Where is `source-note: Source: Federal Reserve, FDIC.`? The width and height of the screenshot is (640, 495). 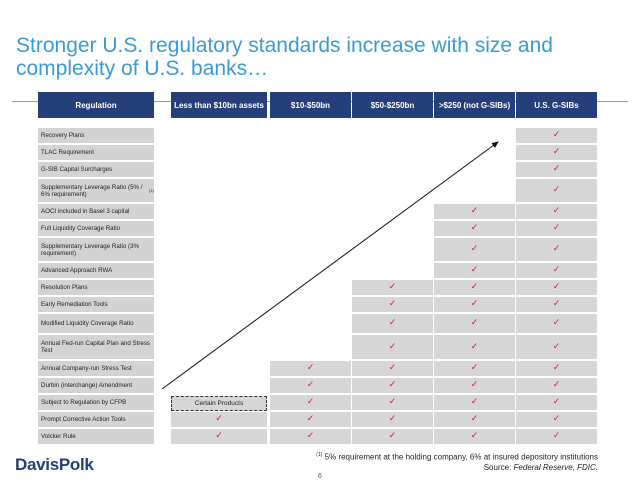 source-note: Source: Federal Reserve, FDIC. is located at coordinates (489, 467).